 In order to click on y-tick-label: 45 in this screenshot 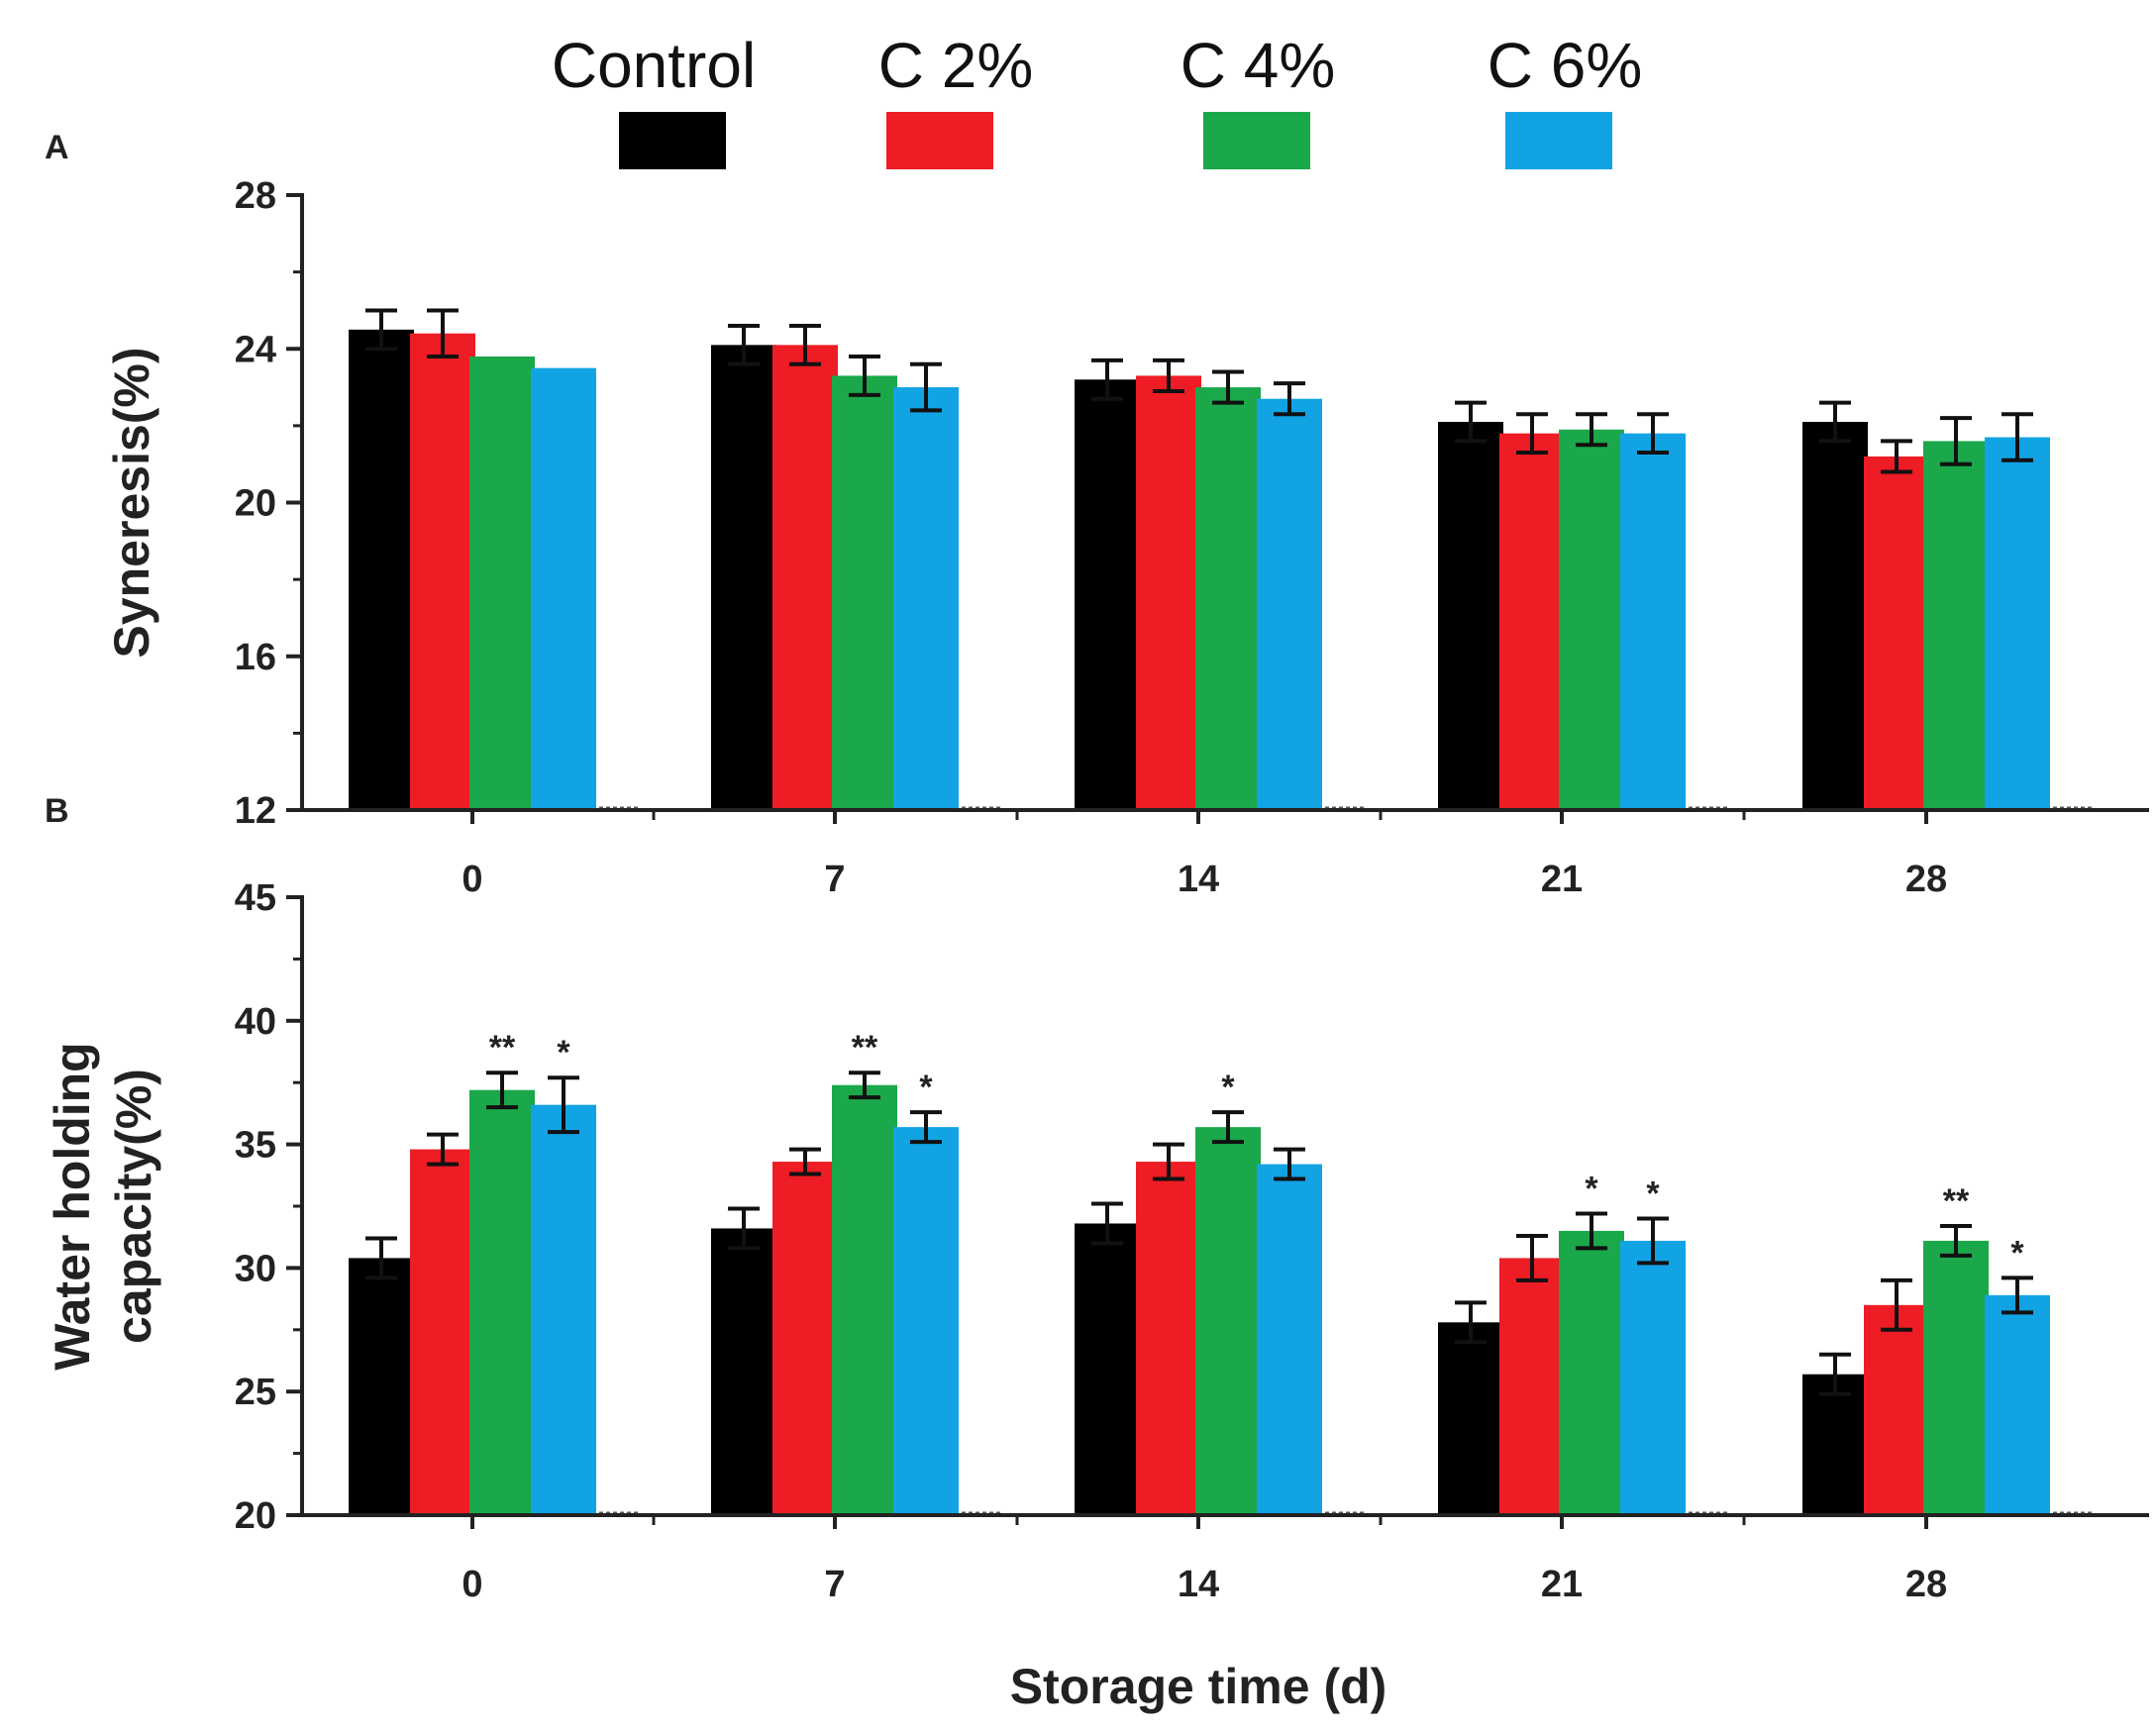, I will do `click(255, 898)`.